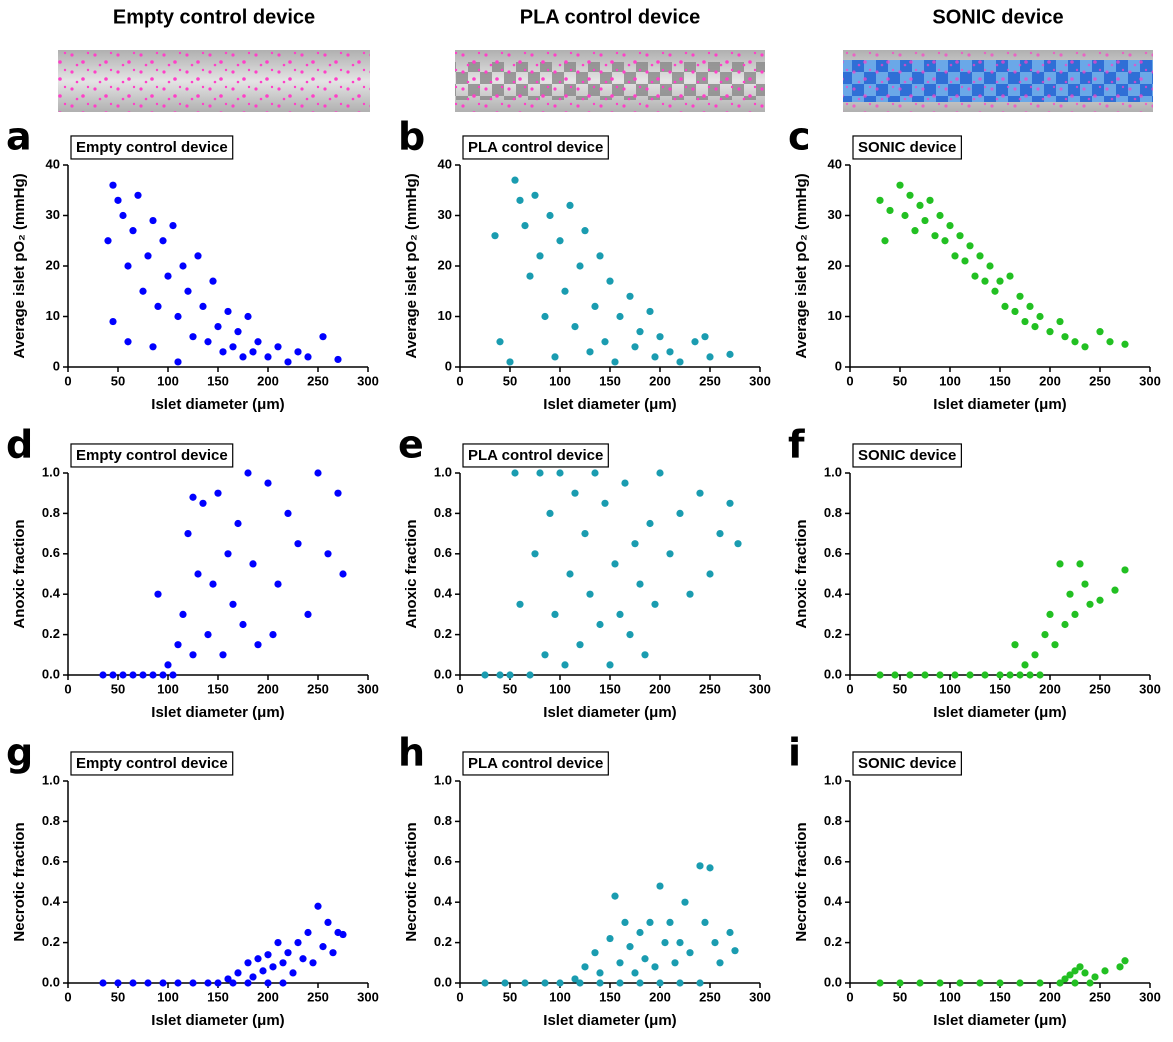  I want to click on y-tick-label: 0, so click(448, 365).